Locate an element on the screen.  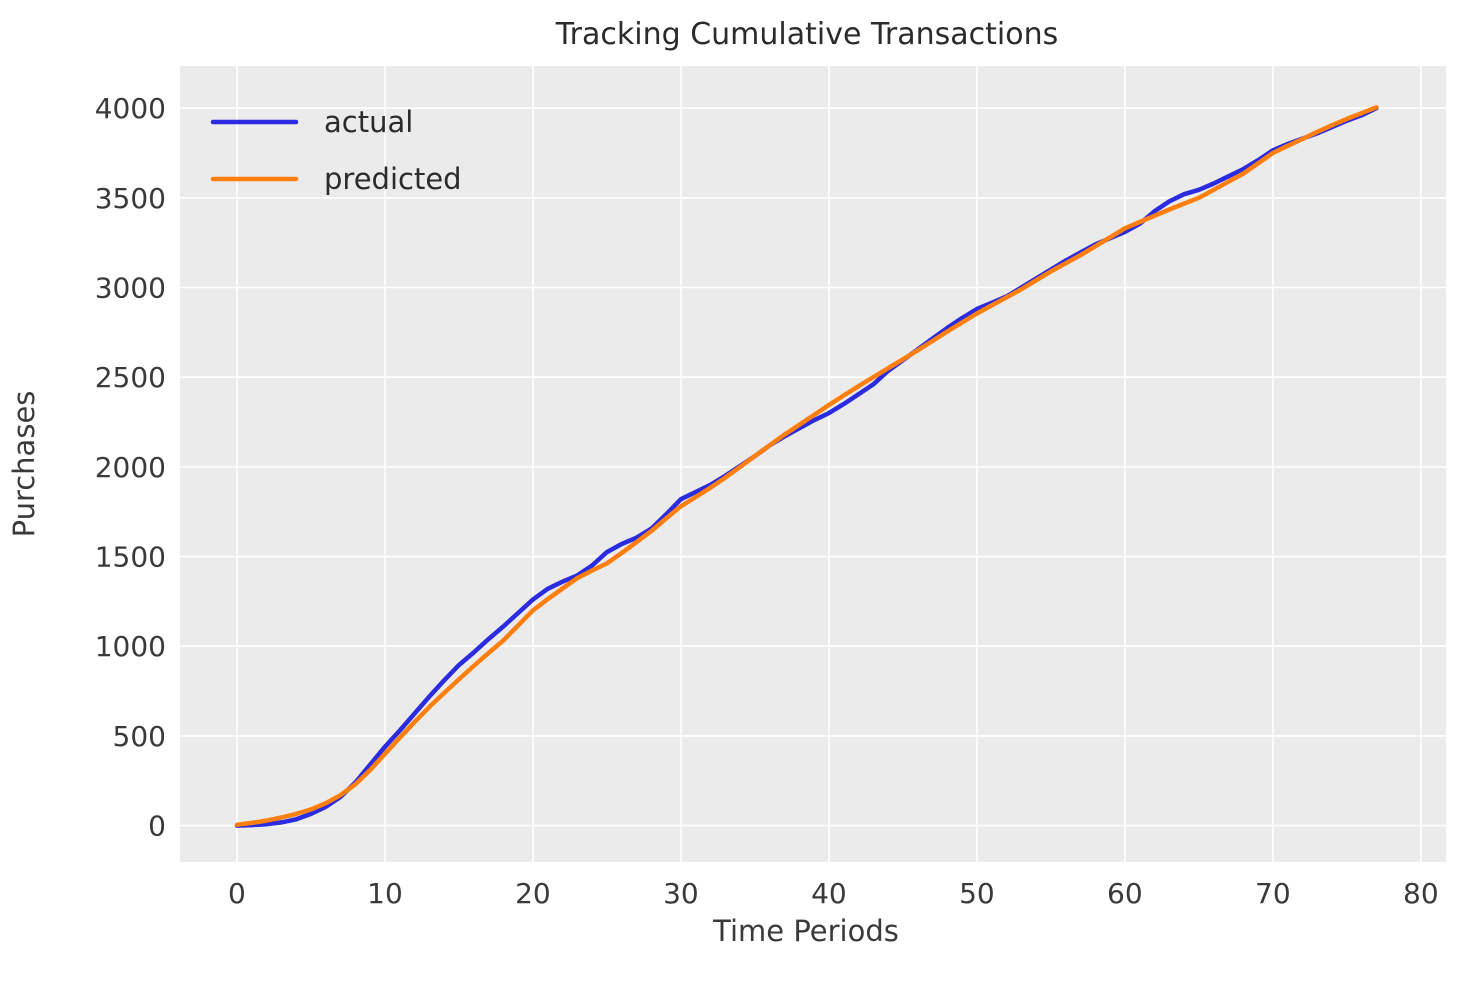
y-tick-label: 4000 is located at coordinates (130, 108).